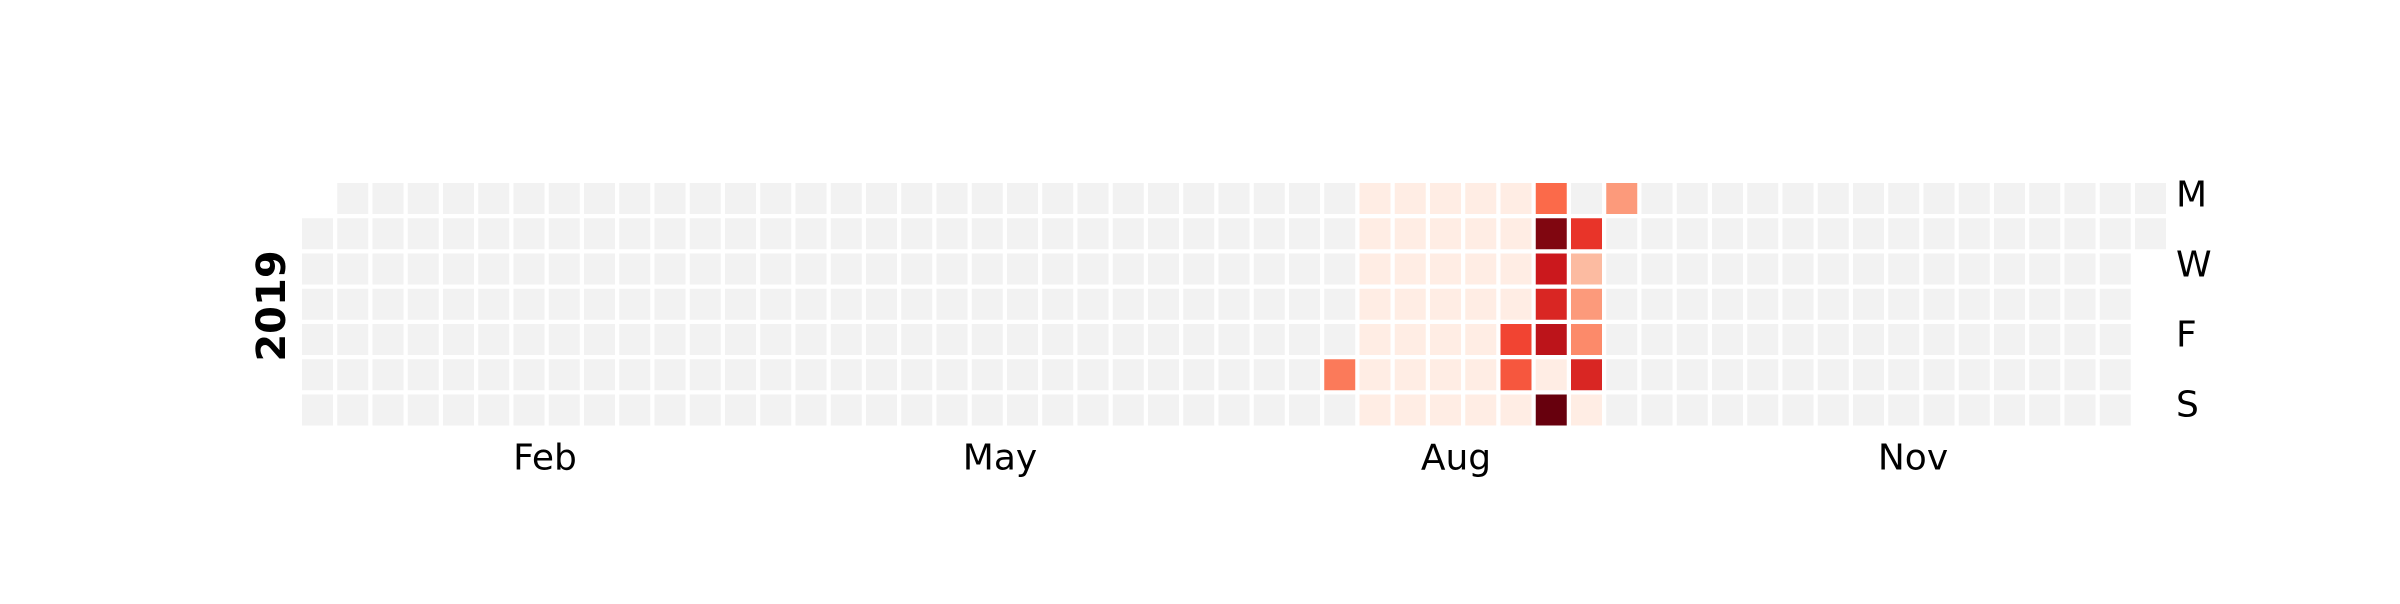 The image size is (2400, 604). I want to click on weekday-label: W, so click(2194, 265).